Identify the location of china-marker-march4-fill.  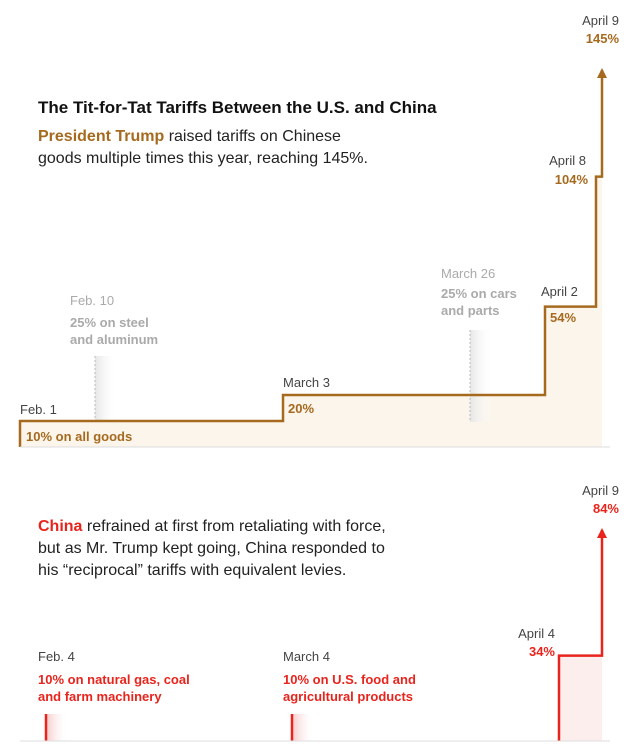
(303, 727).